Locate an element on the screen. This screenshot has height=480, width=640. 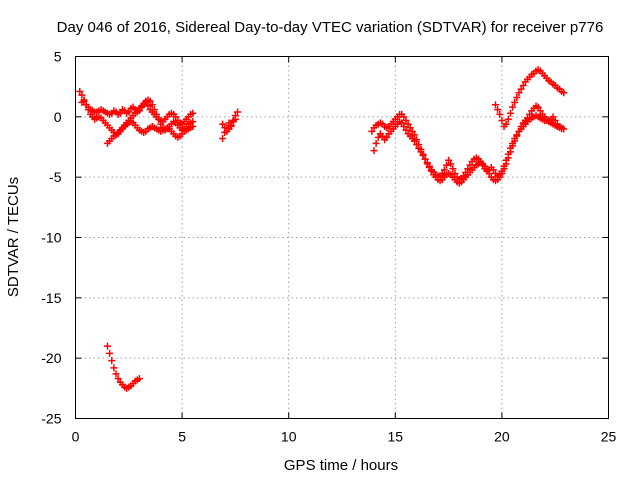
y-tick-label: 0 is located at coordinates (58, 117).